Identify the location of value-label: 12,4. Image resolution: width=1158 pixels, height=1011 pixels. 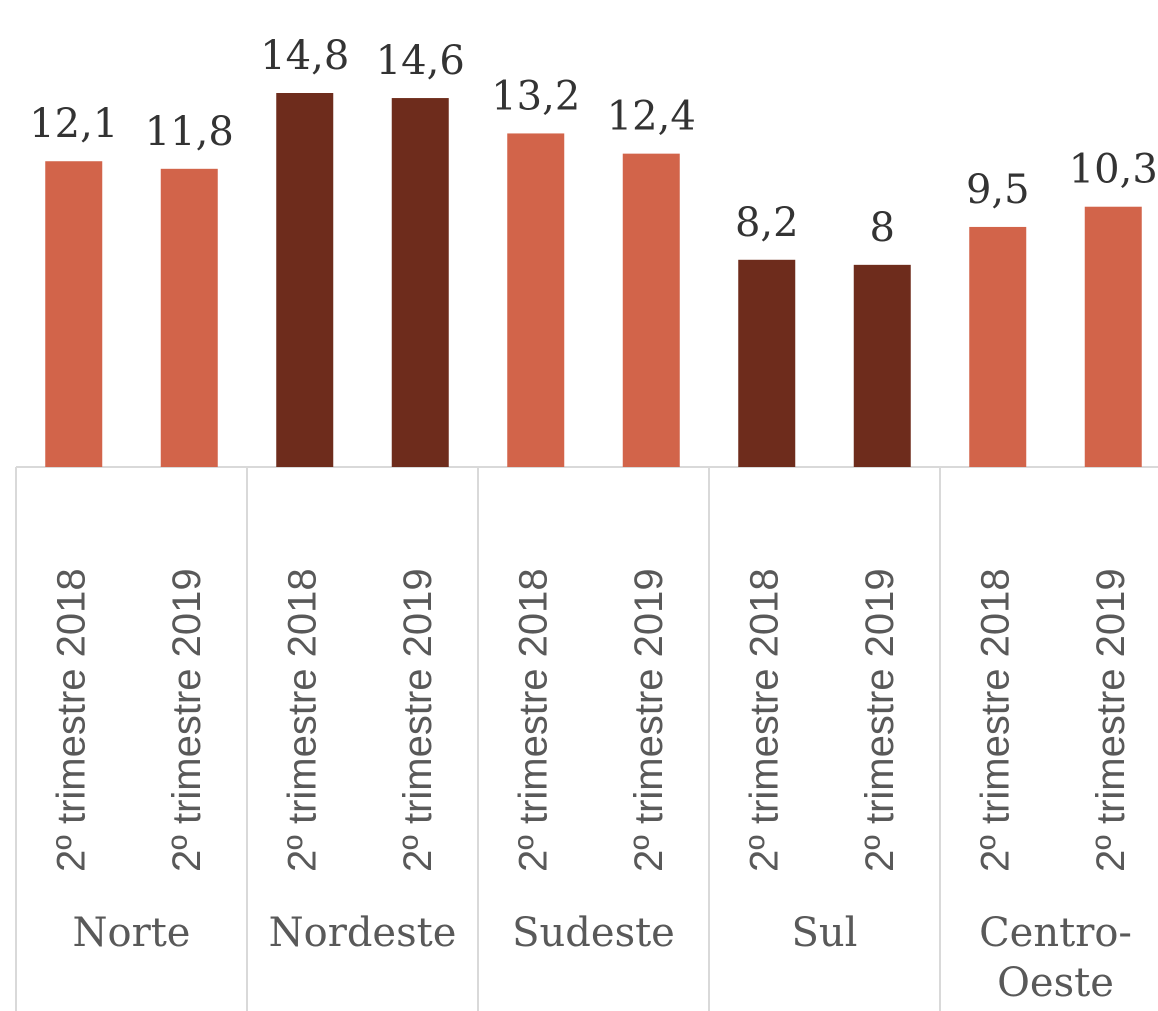
(651, 117).